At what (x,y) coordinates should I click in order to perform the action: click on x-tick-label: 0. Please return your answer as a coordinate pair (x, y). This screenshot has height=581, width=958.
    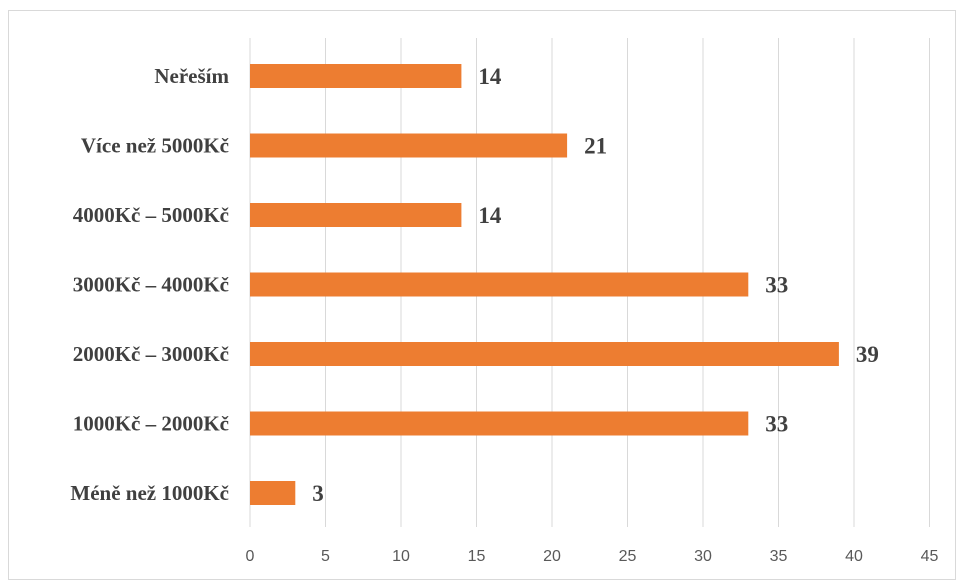
    Looking at the image, I should click on (250, 556).